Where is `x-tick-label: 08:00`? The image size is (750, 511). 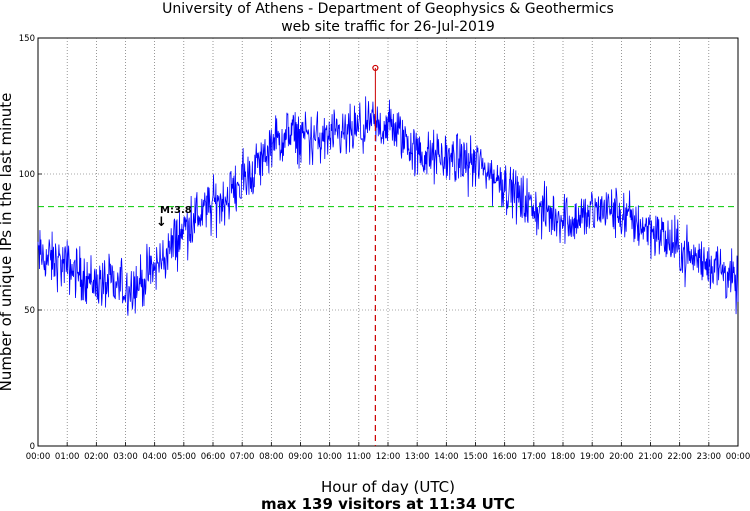 x-tick-label: 08:00 is located at coordinates (271, 457).